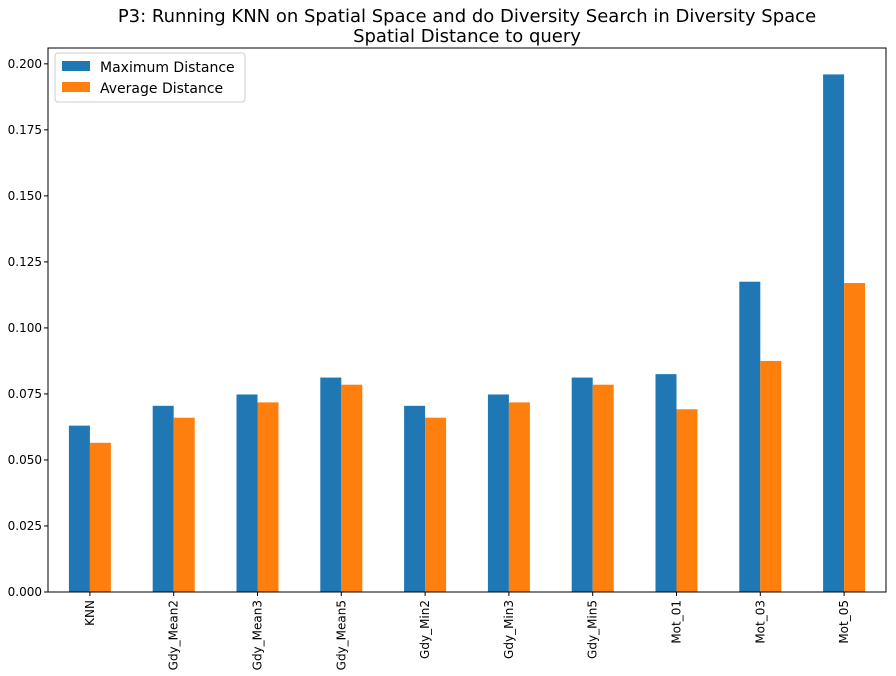 This screenshot has width=896, height=676. Describe the element at coordinates (100, 517) in the screenshot. I see `bar-average-knn` at that location.